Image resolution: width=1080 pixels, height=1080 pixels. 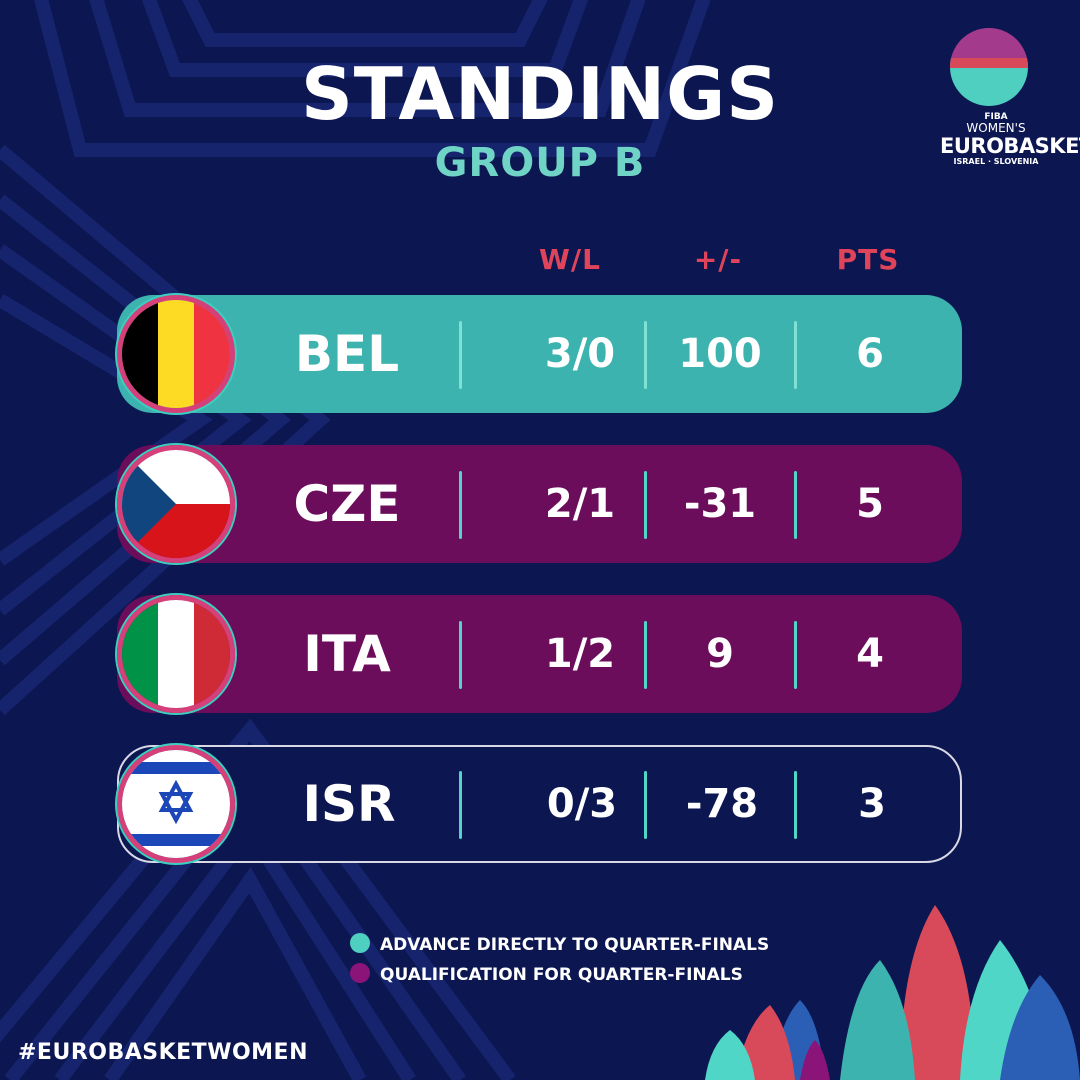 What do you see at coordinates (892, 992) in the screenshot?
I see `decorative-domes` at bounding box center [892, 992].